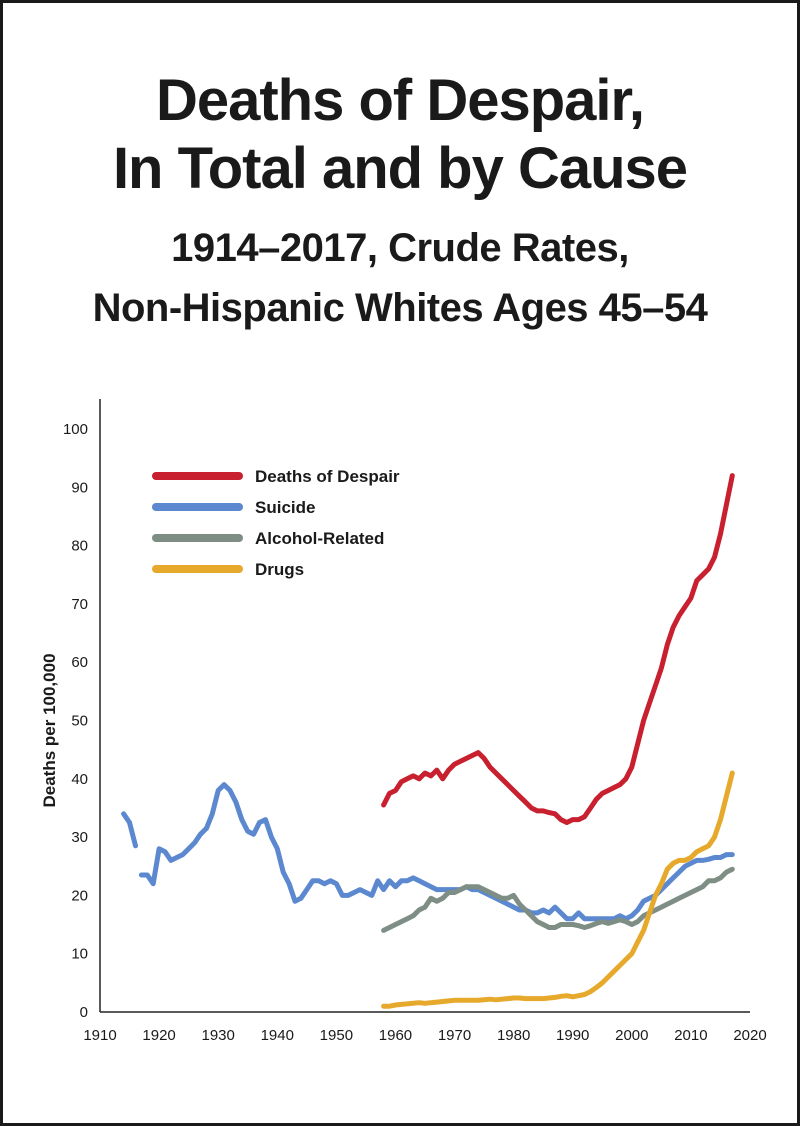  I want to click on y-tick-label: 30, so click(79, 837).